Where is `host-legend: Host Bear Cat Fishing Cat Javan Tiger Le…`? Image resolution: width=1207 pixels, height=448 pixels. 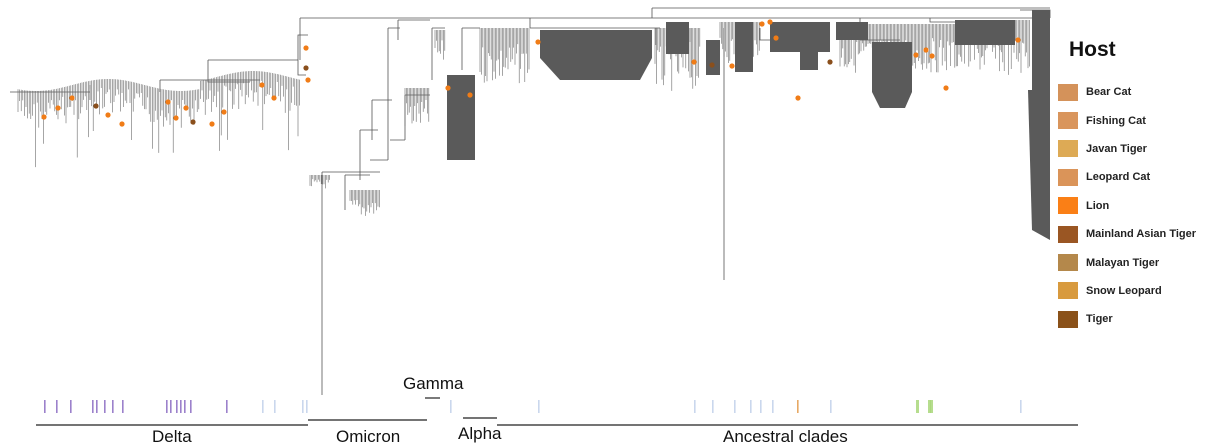
host-legend: Host Bear Cat Fishing Cat Javan Tiger Le… is located at coordinates (1132, 186).